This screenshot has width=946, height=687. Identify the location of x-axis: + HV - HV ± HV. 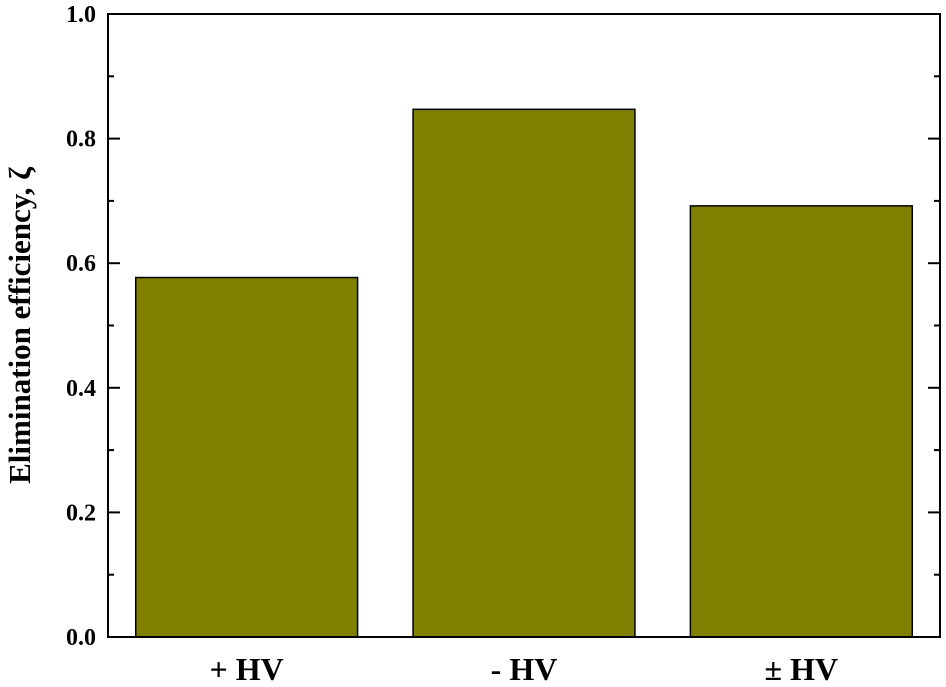
(524, 669).